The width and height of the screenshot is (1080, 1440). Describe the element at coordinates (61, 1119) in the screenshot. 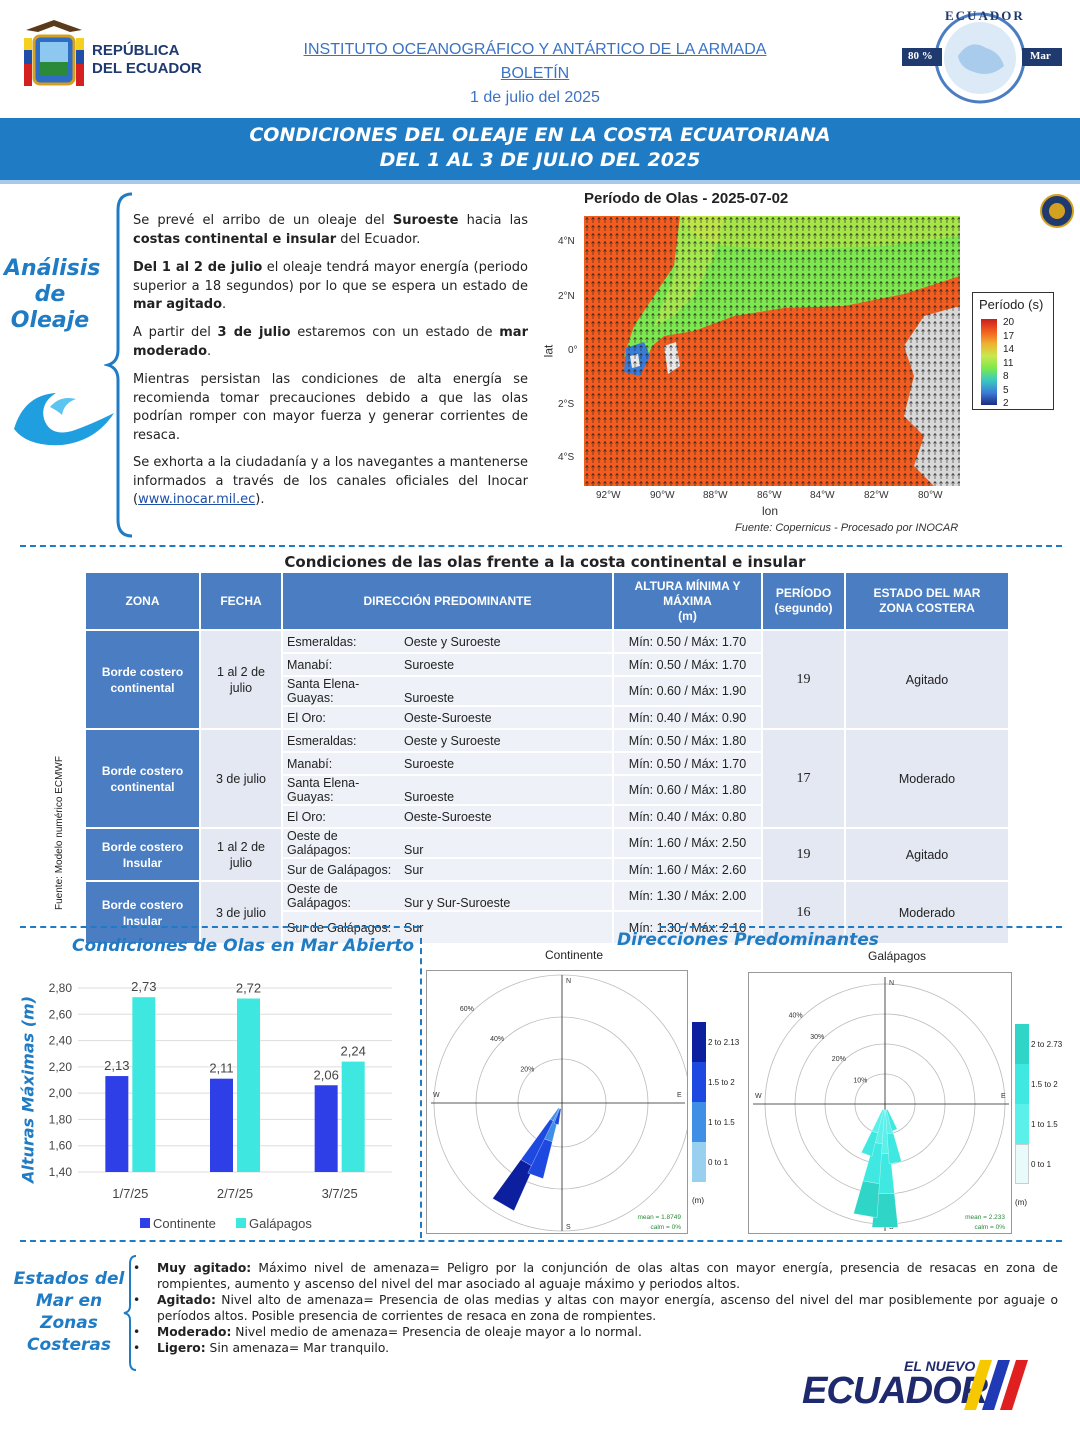

I see `y-tick-label: 1,80` at that location.